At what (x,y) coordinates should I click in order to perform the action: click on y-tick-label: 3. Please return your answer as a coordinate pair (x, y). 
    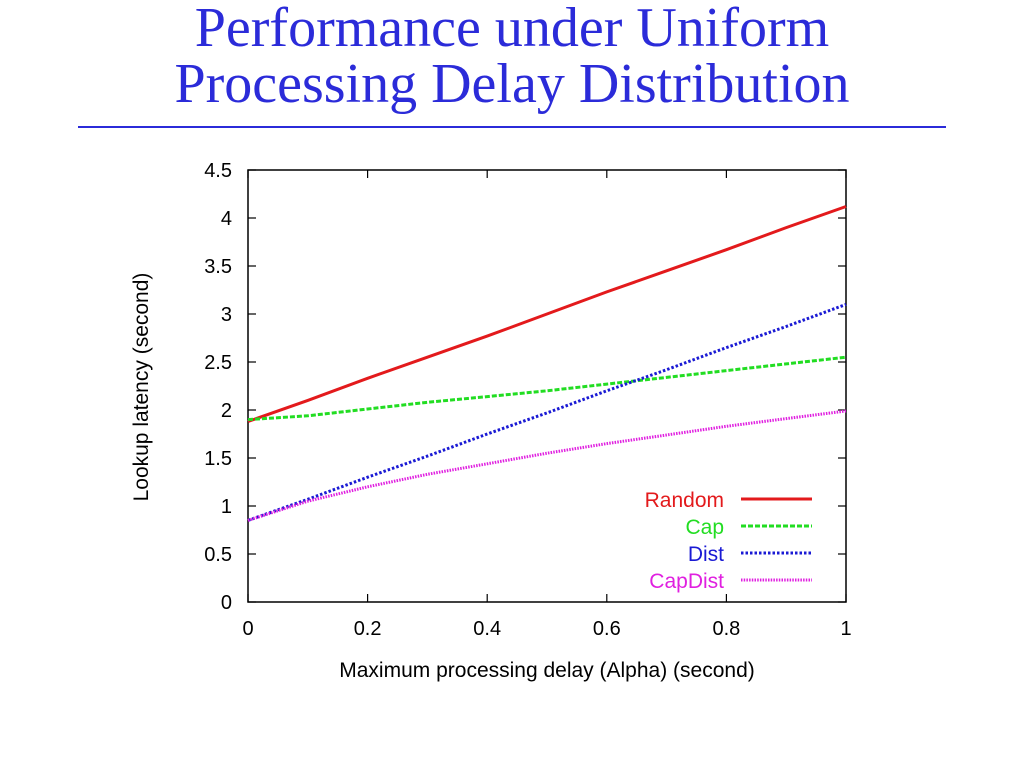
    Looking at the image, I should click on (226, 315).